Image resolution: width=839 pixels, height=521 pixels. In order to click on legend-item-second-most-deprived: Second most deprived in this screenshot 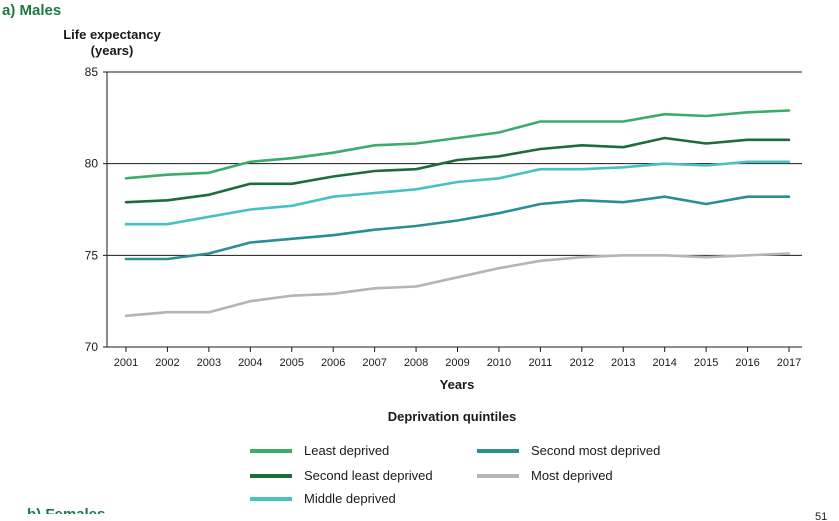, I will do `click(568, 450)`.